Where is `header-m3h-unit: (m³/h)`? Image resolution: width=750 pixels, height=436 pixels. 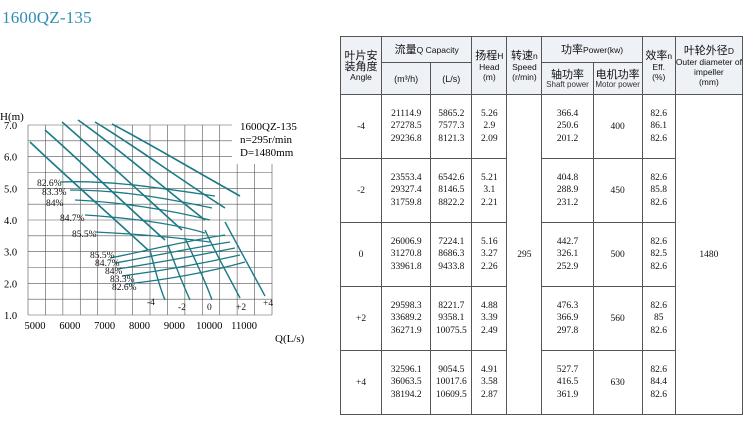 header-m3h-unit: (m³/h) is located at coordinates (406, 78).